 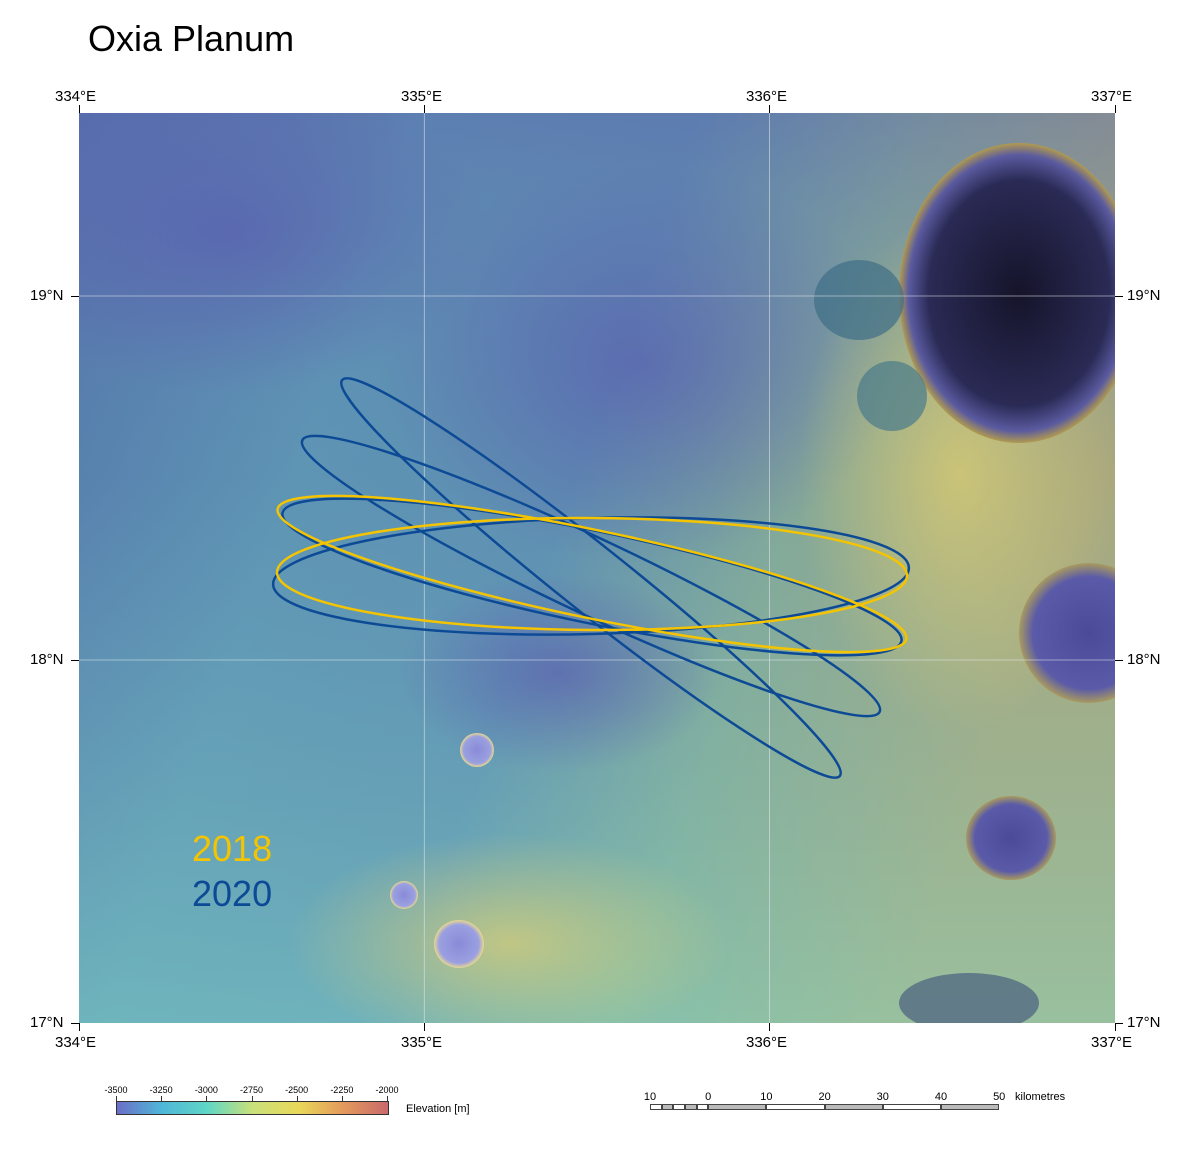 I want to click on large-crater, so click(x=1019, y=293).